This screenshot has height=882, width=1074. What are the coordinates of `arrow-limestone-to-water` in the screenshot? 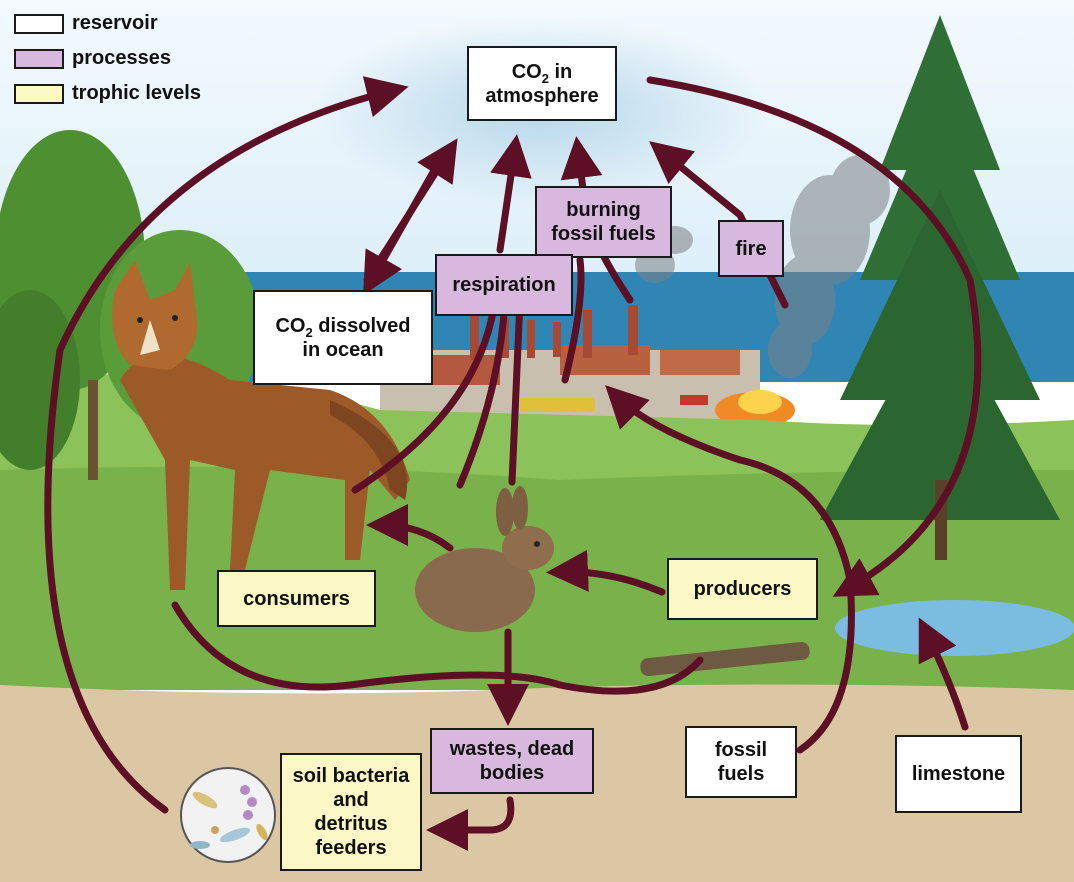 It's located at (943, 674).